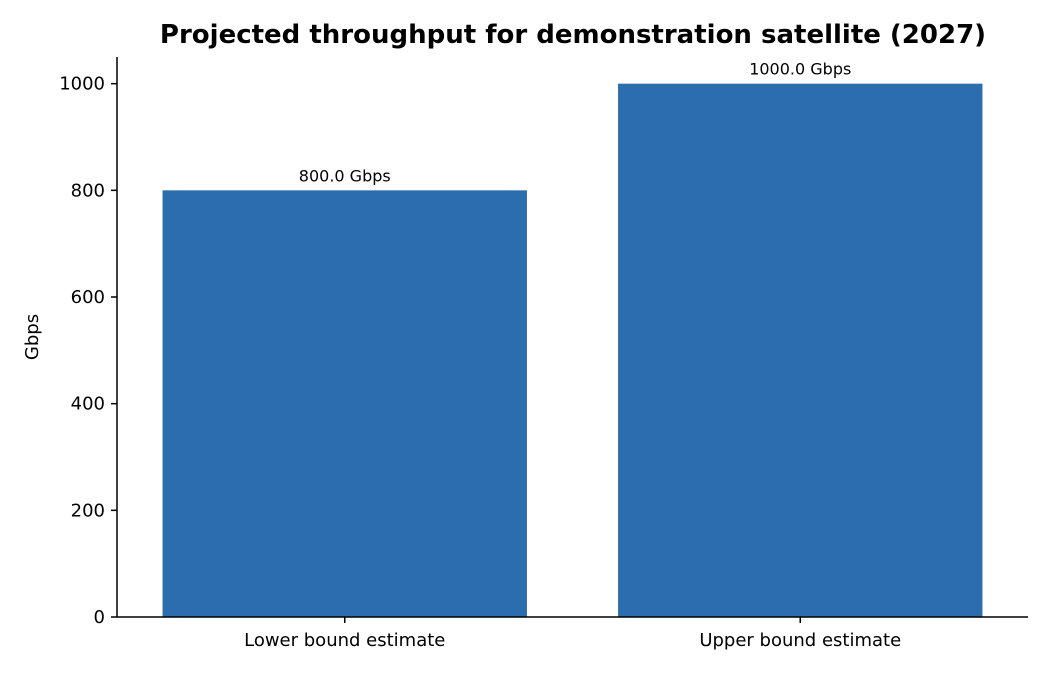 This screenshot has width=1050, height=675. What do you see at coordinates (88, 404) in the screenshot?
I see `y-tick-label-3: 400` at bounding box center [88, 404].